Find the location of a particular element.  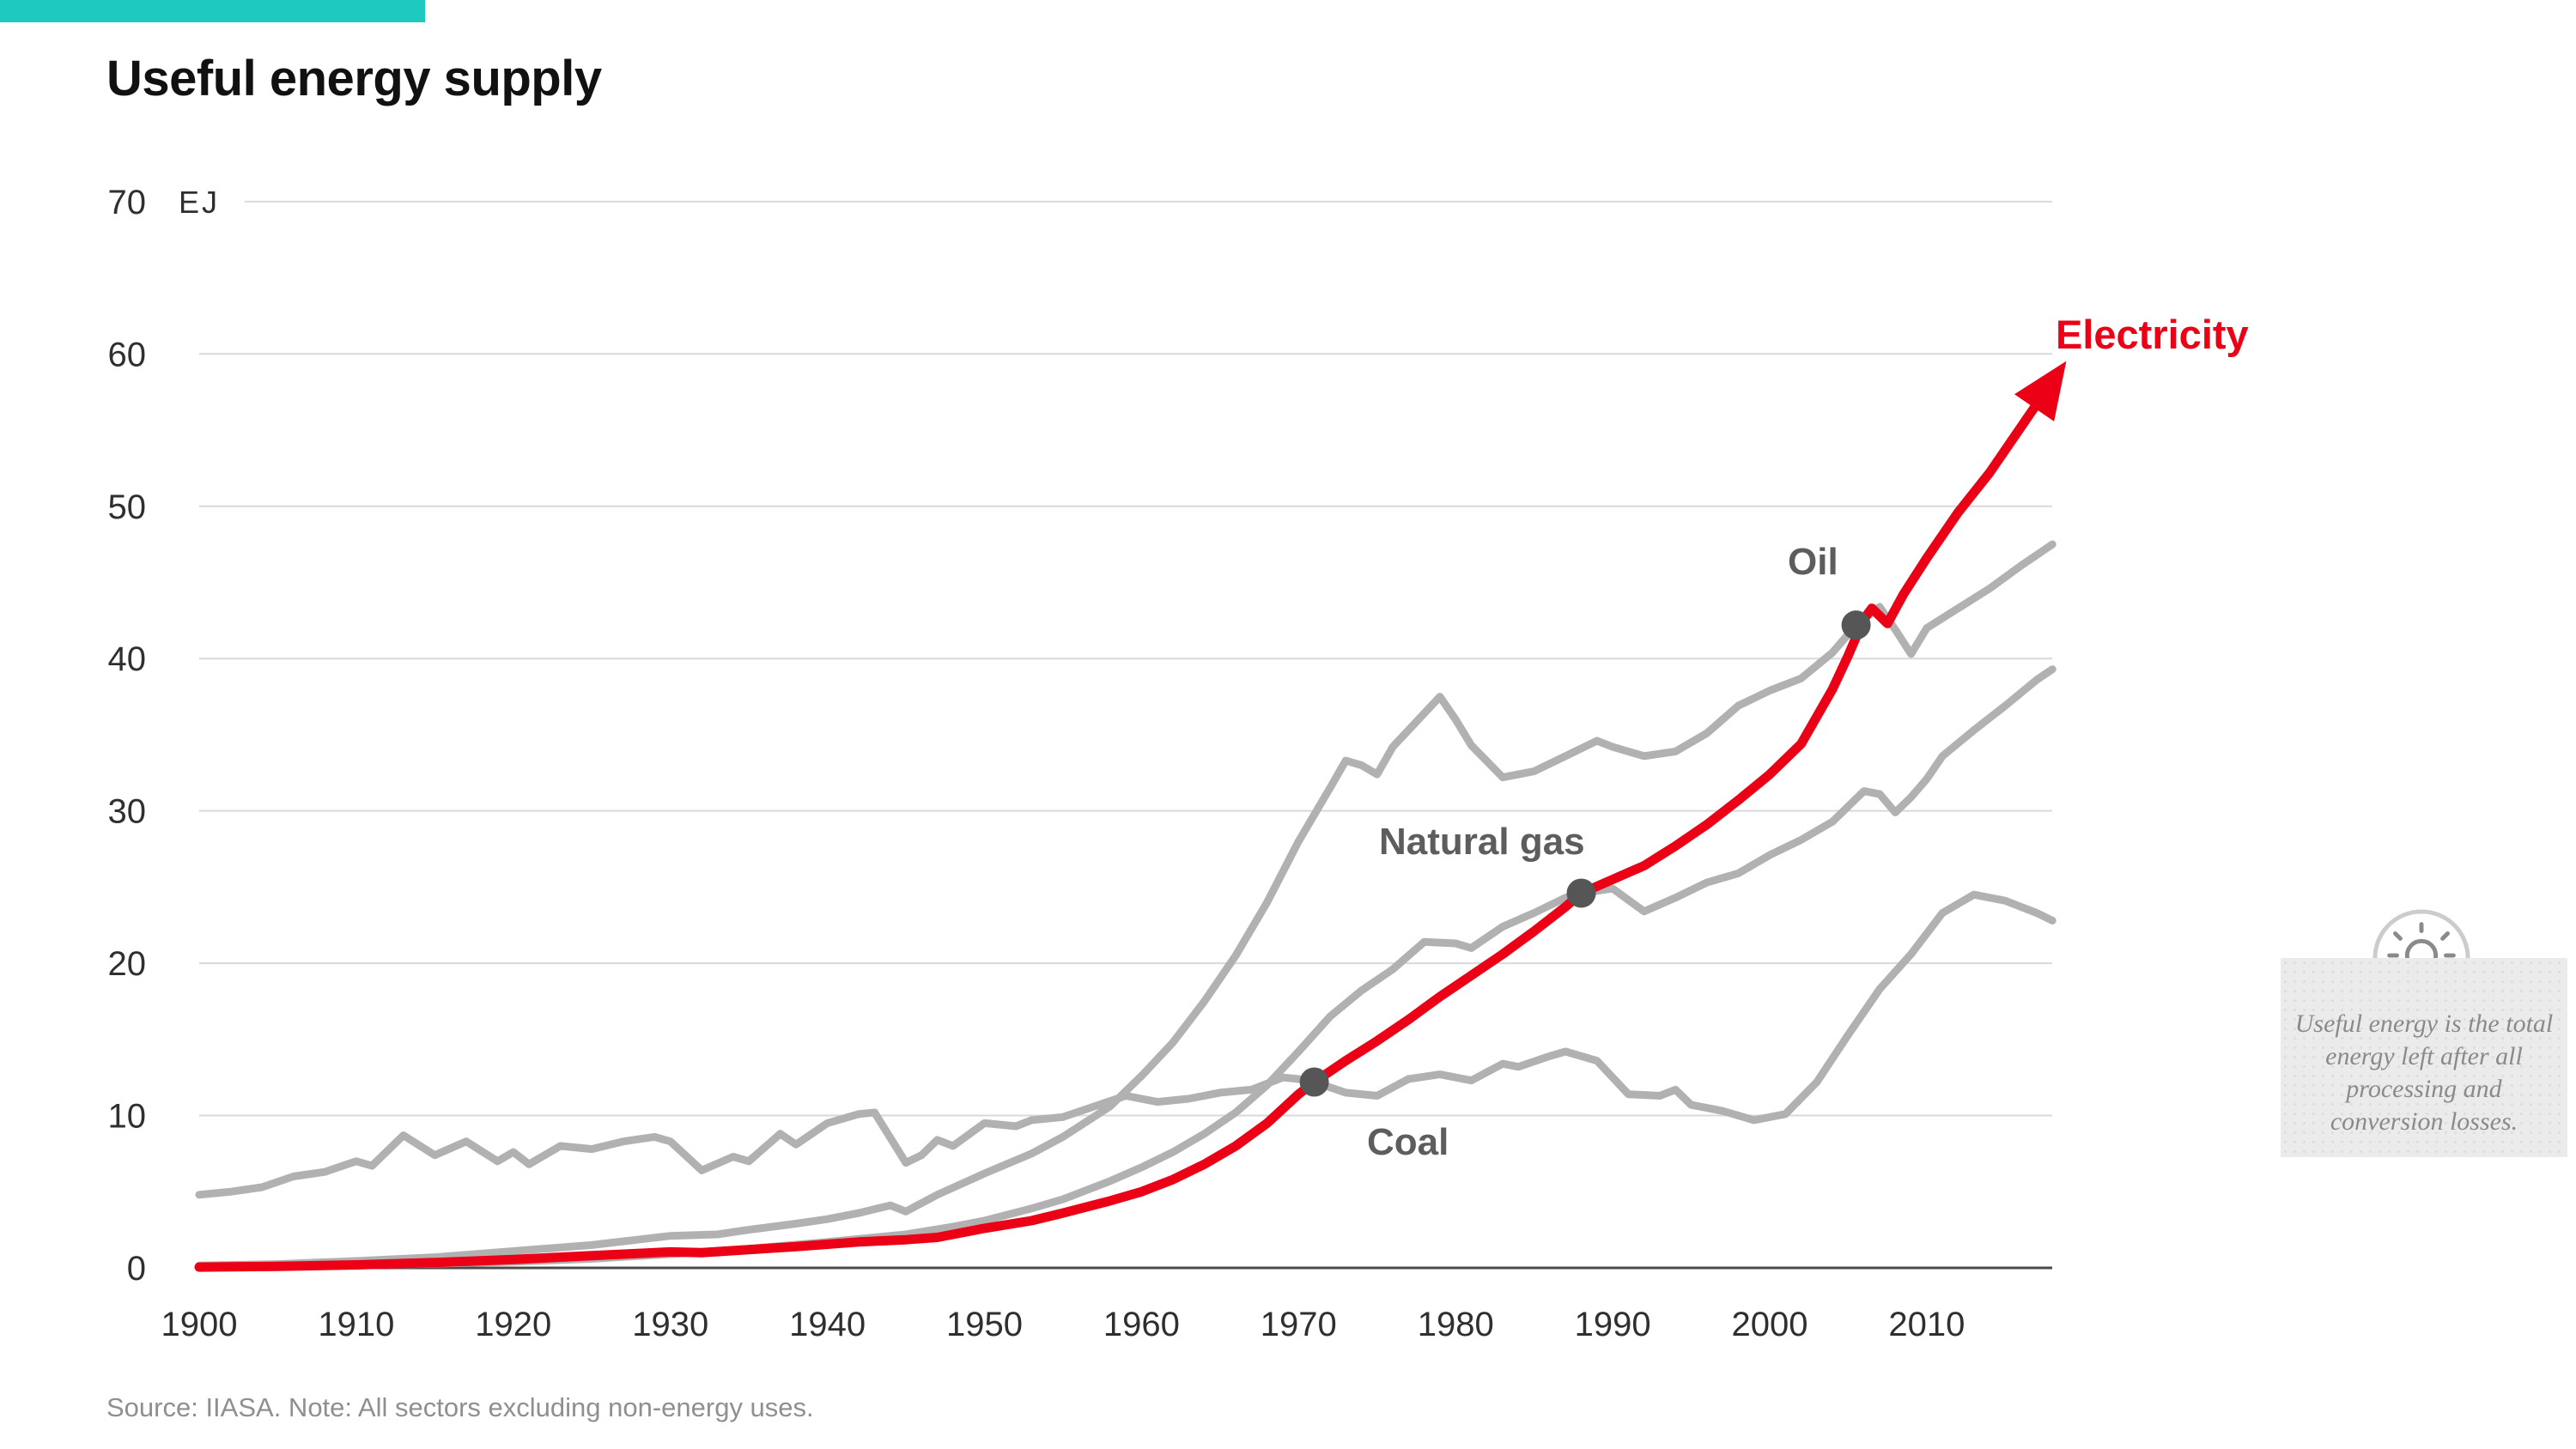

x-tick-label: 2000 is located at coordinates (1770, 1324).